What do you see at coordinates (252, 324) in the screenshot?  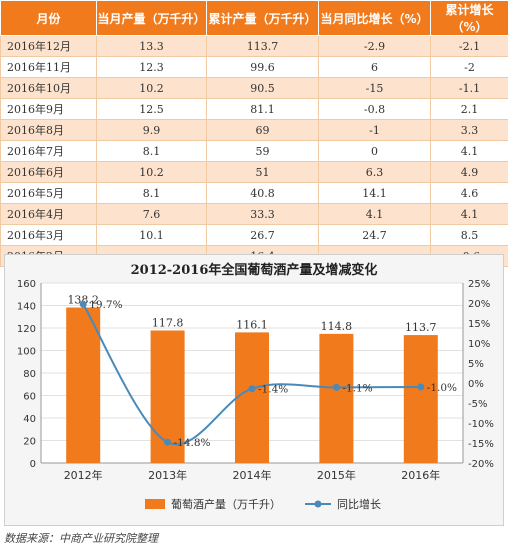 I see `bar-data-label: 116.1` at bounding box center [252, 324].